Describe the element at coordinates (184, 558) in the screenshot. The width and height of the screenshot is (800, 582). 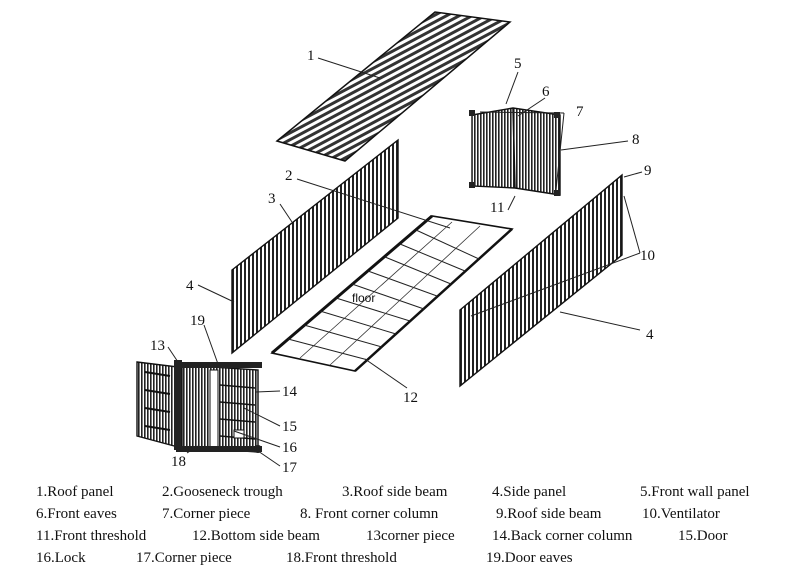
I see `legend-item: 17.Corner piece` at that location.